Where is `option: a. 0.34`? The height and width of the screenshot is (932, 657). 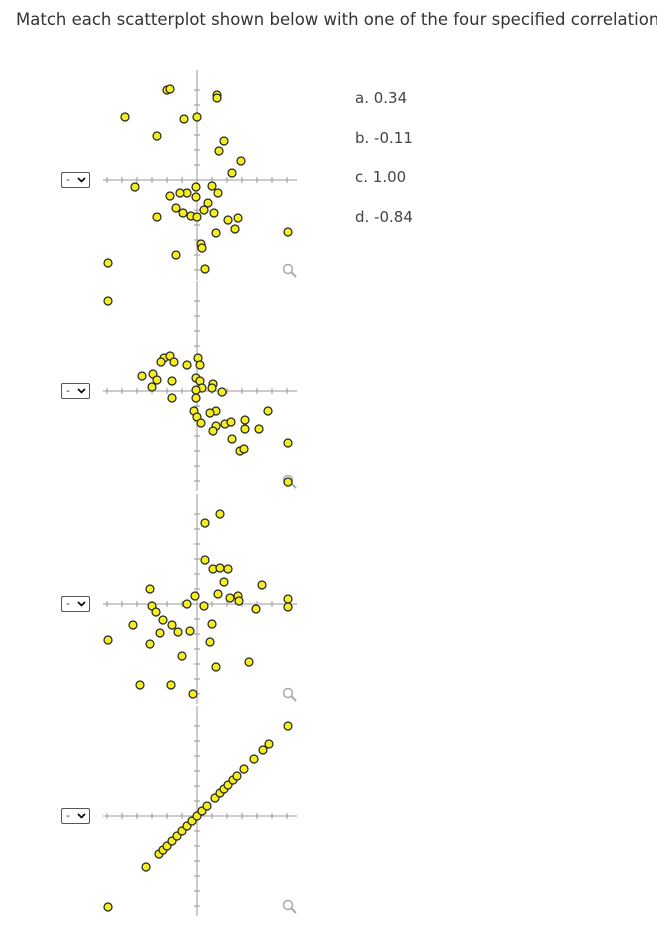
option: a. 0.34 is located at coordinates (381, 98).